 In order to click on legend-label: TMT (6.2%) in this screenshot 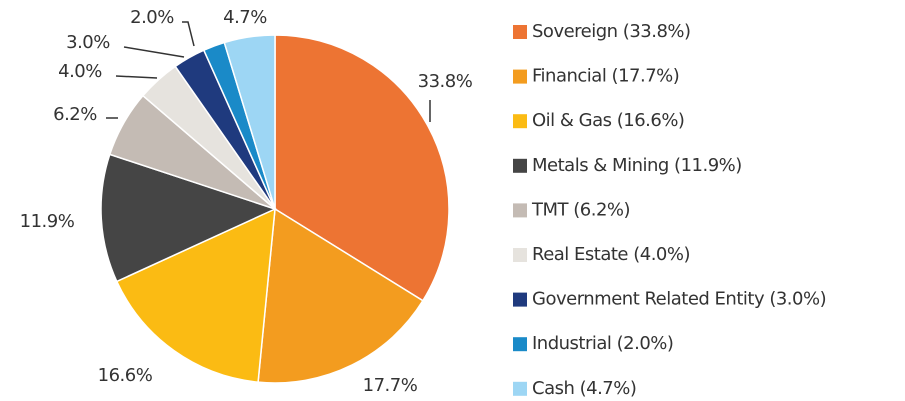, I will do `click(580, 209)`.